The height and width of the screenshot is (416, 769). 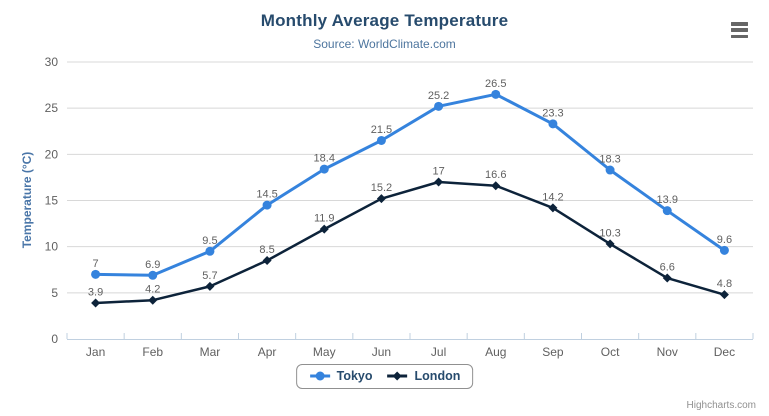 What do you see at coordinates (96, 264) in the screenshot?
I see `data-label: 7` at bounding box center [96, 264].